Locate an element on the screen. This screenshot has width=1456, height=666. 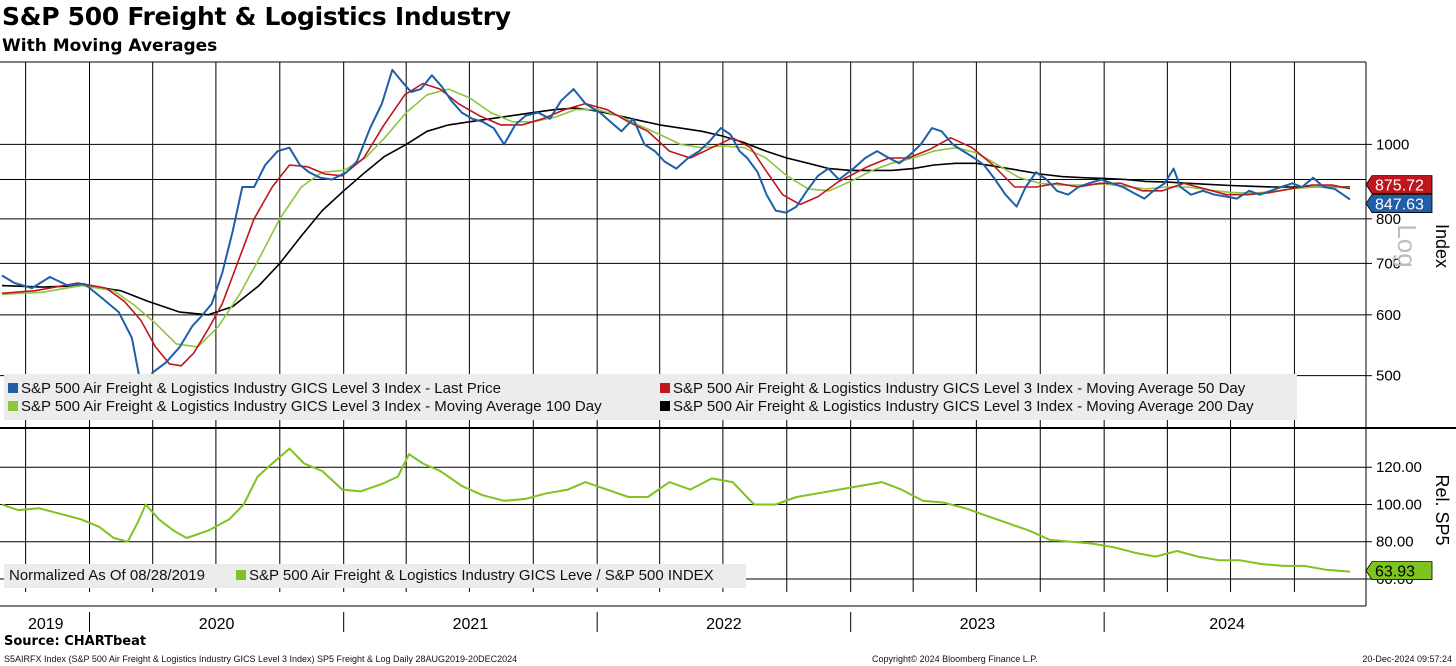
y-axis-title-lower: Rel. SP5 is located at coordinates (1442, 509).